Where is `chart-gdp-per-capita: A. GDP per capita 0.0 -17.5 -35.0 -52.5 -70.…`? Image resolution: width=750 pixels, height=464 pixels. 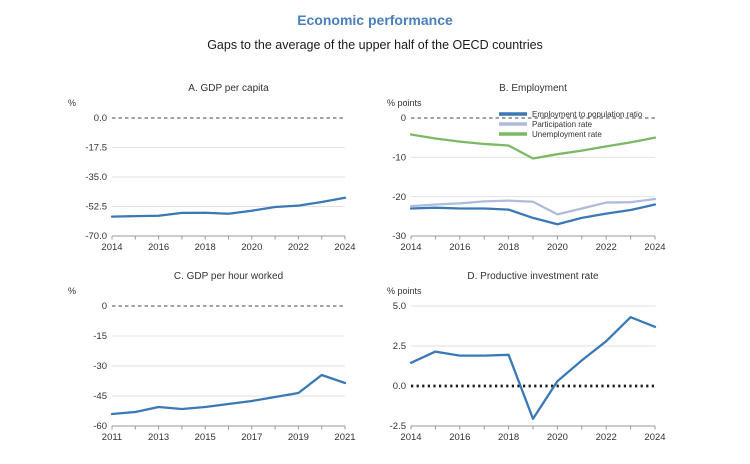
chart-gdp-per-capita: A. GDP per capita 0.0 -17.5 -35.0 -52.5 -70.… is located at coordinates (209, 169).